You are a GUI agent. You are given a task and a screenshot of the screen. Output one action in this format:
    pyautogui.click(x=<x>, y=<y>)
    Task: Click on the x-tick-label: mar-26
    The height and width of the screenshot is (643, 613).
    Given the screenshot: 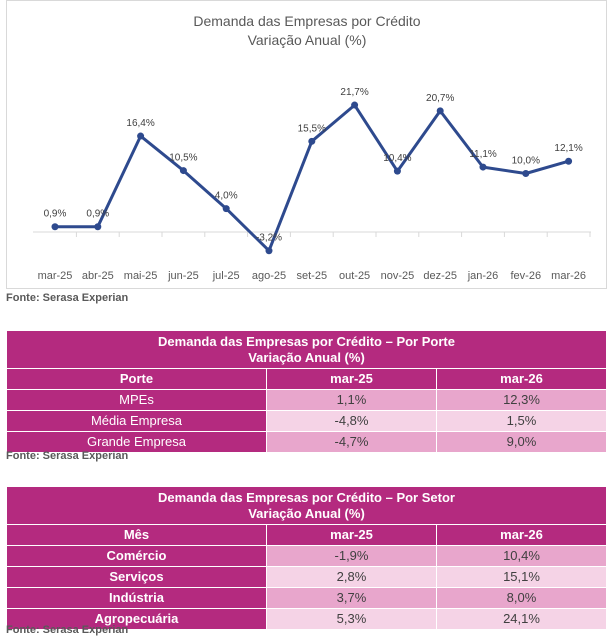 What is the action you would take?
    pyautogui.click(x=568, y=276)
    